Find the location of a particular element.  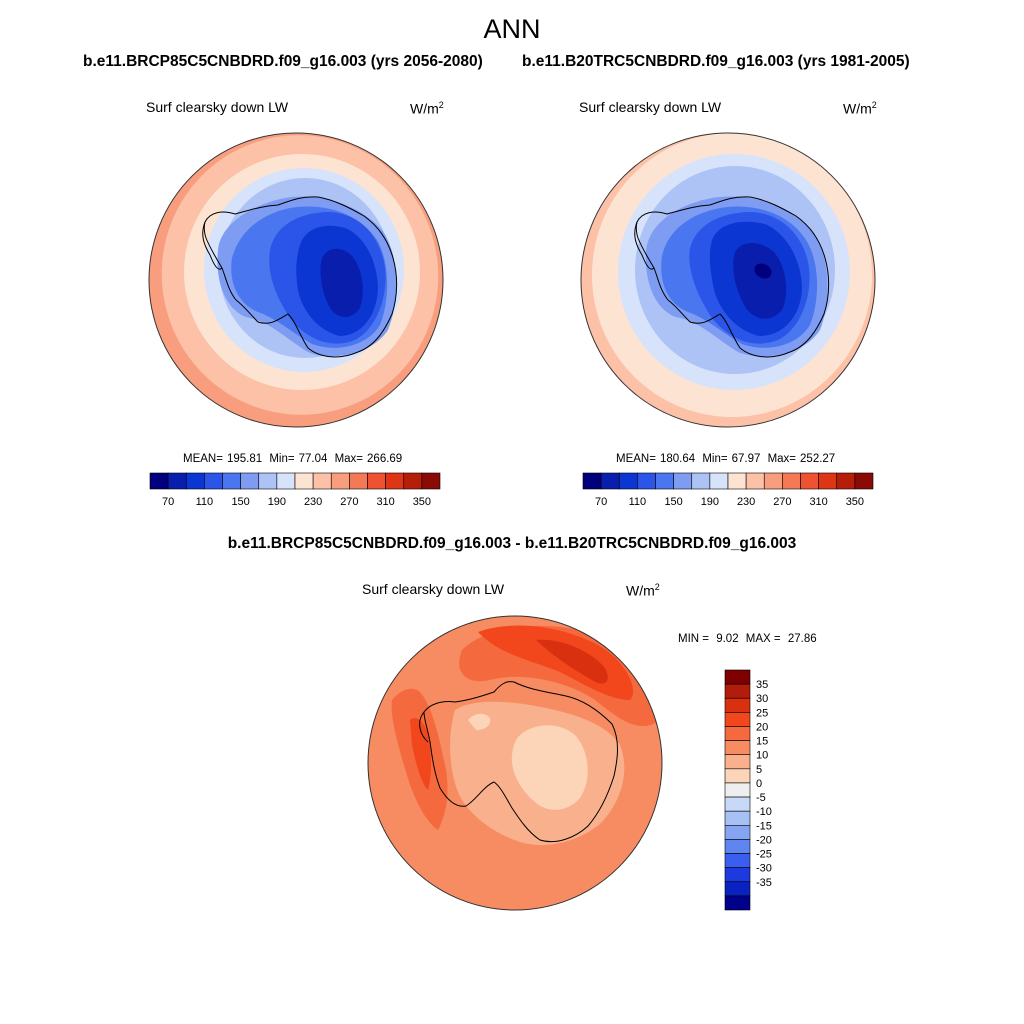

colorbar-diff-tick-label: 30 is located at coordinates (762, 699).